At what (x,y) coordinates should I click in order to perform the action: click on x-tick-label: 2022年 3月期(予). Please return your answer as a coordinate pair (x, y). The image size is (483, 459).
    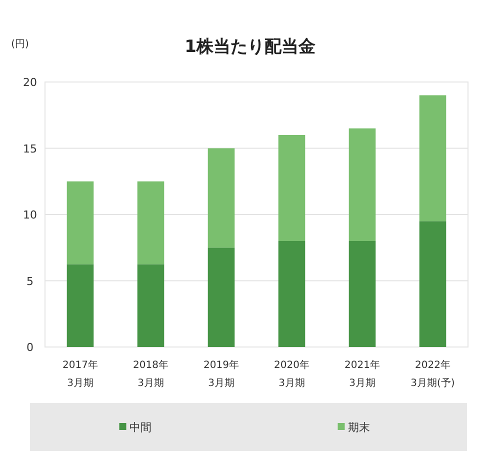
    Looking at the image, I should click on (432, 374).